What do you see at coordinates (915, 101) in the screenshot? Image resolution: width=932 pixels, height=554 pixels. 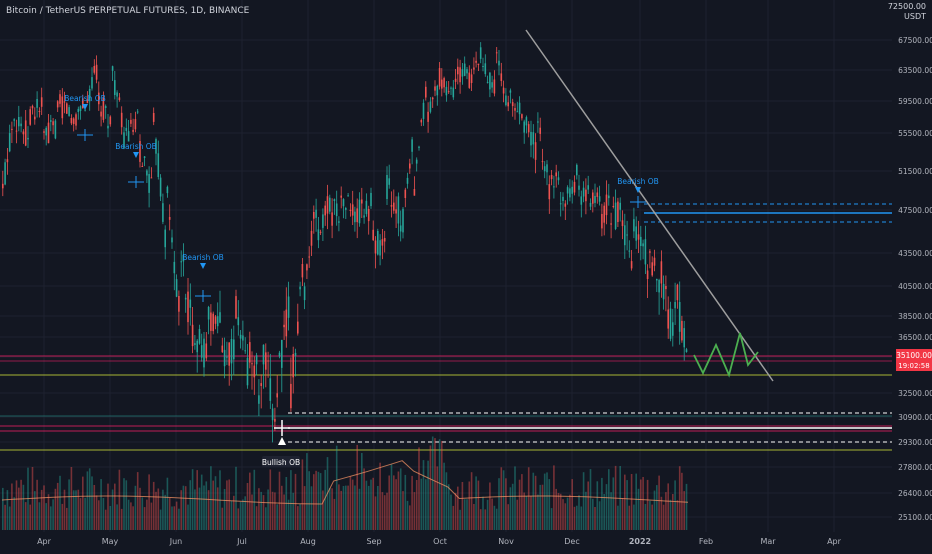 I see `price-tick-label: 59500.00` at bounding box center [915, 101].